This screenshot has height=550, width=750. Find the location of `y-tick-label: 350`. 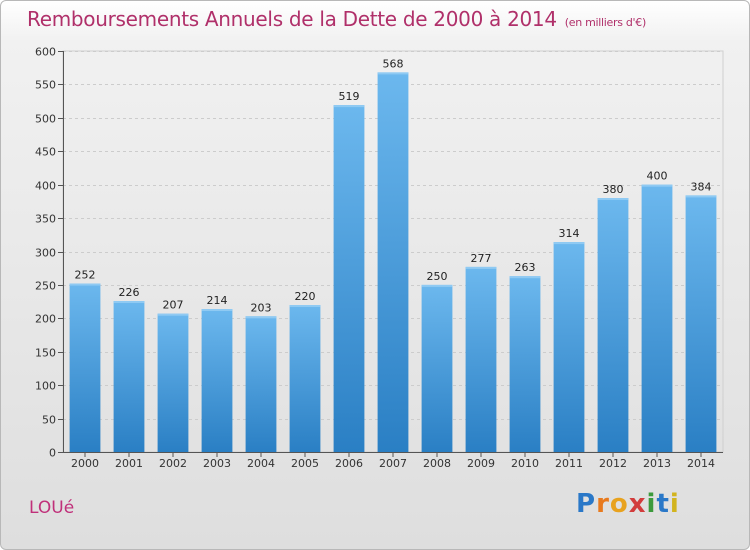

y-tick-label: 350 is located at coordinates (45, 219).